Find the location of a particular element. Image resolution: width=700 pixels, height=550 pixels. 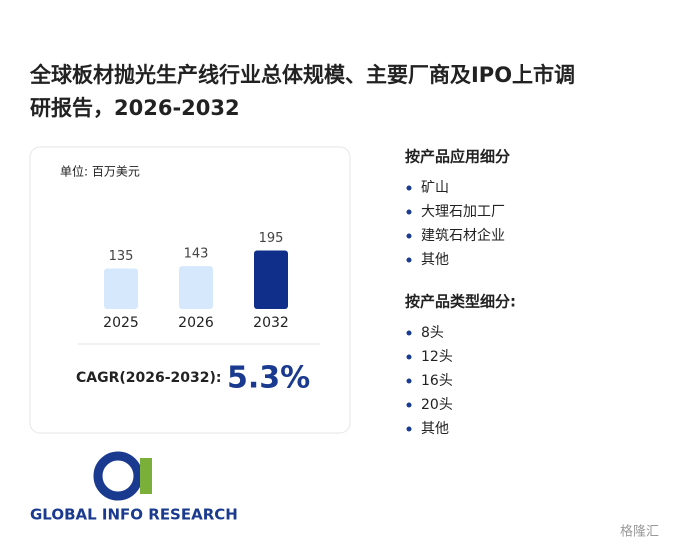

segment-title: 按产品类型细分: is located at coordinates (460, 302).